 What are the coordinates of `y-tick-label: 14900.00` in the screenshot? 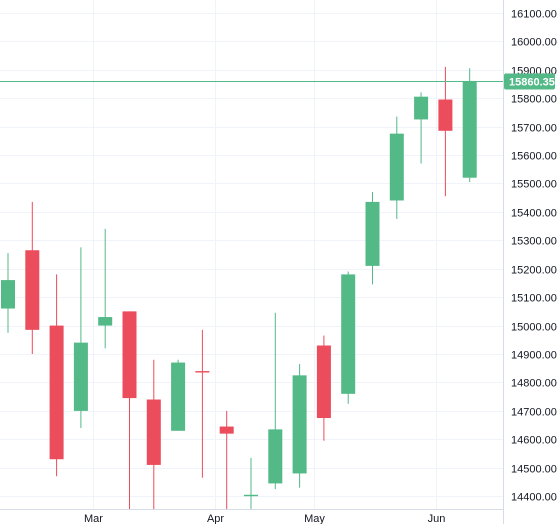 It's located at (534, 356).